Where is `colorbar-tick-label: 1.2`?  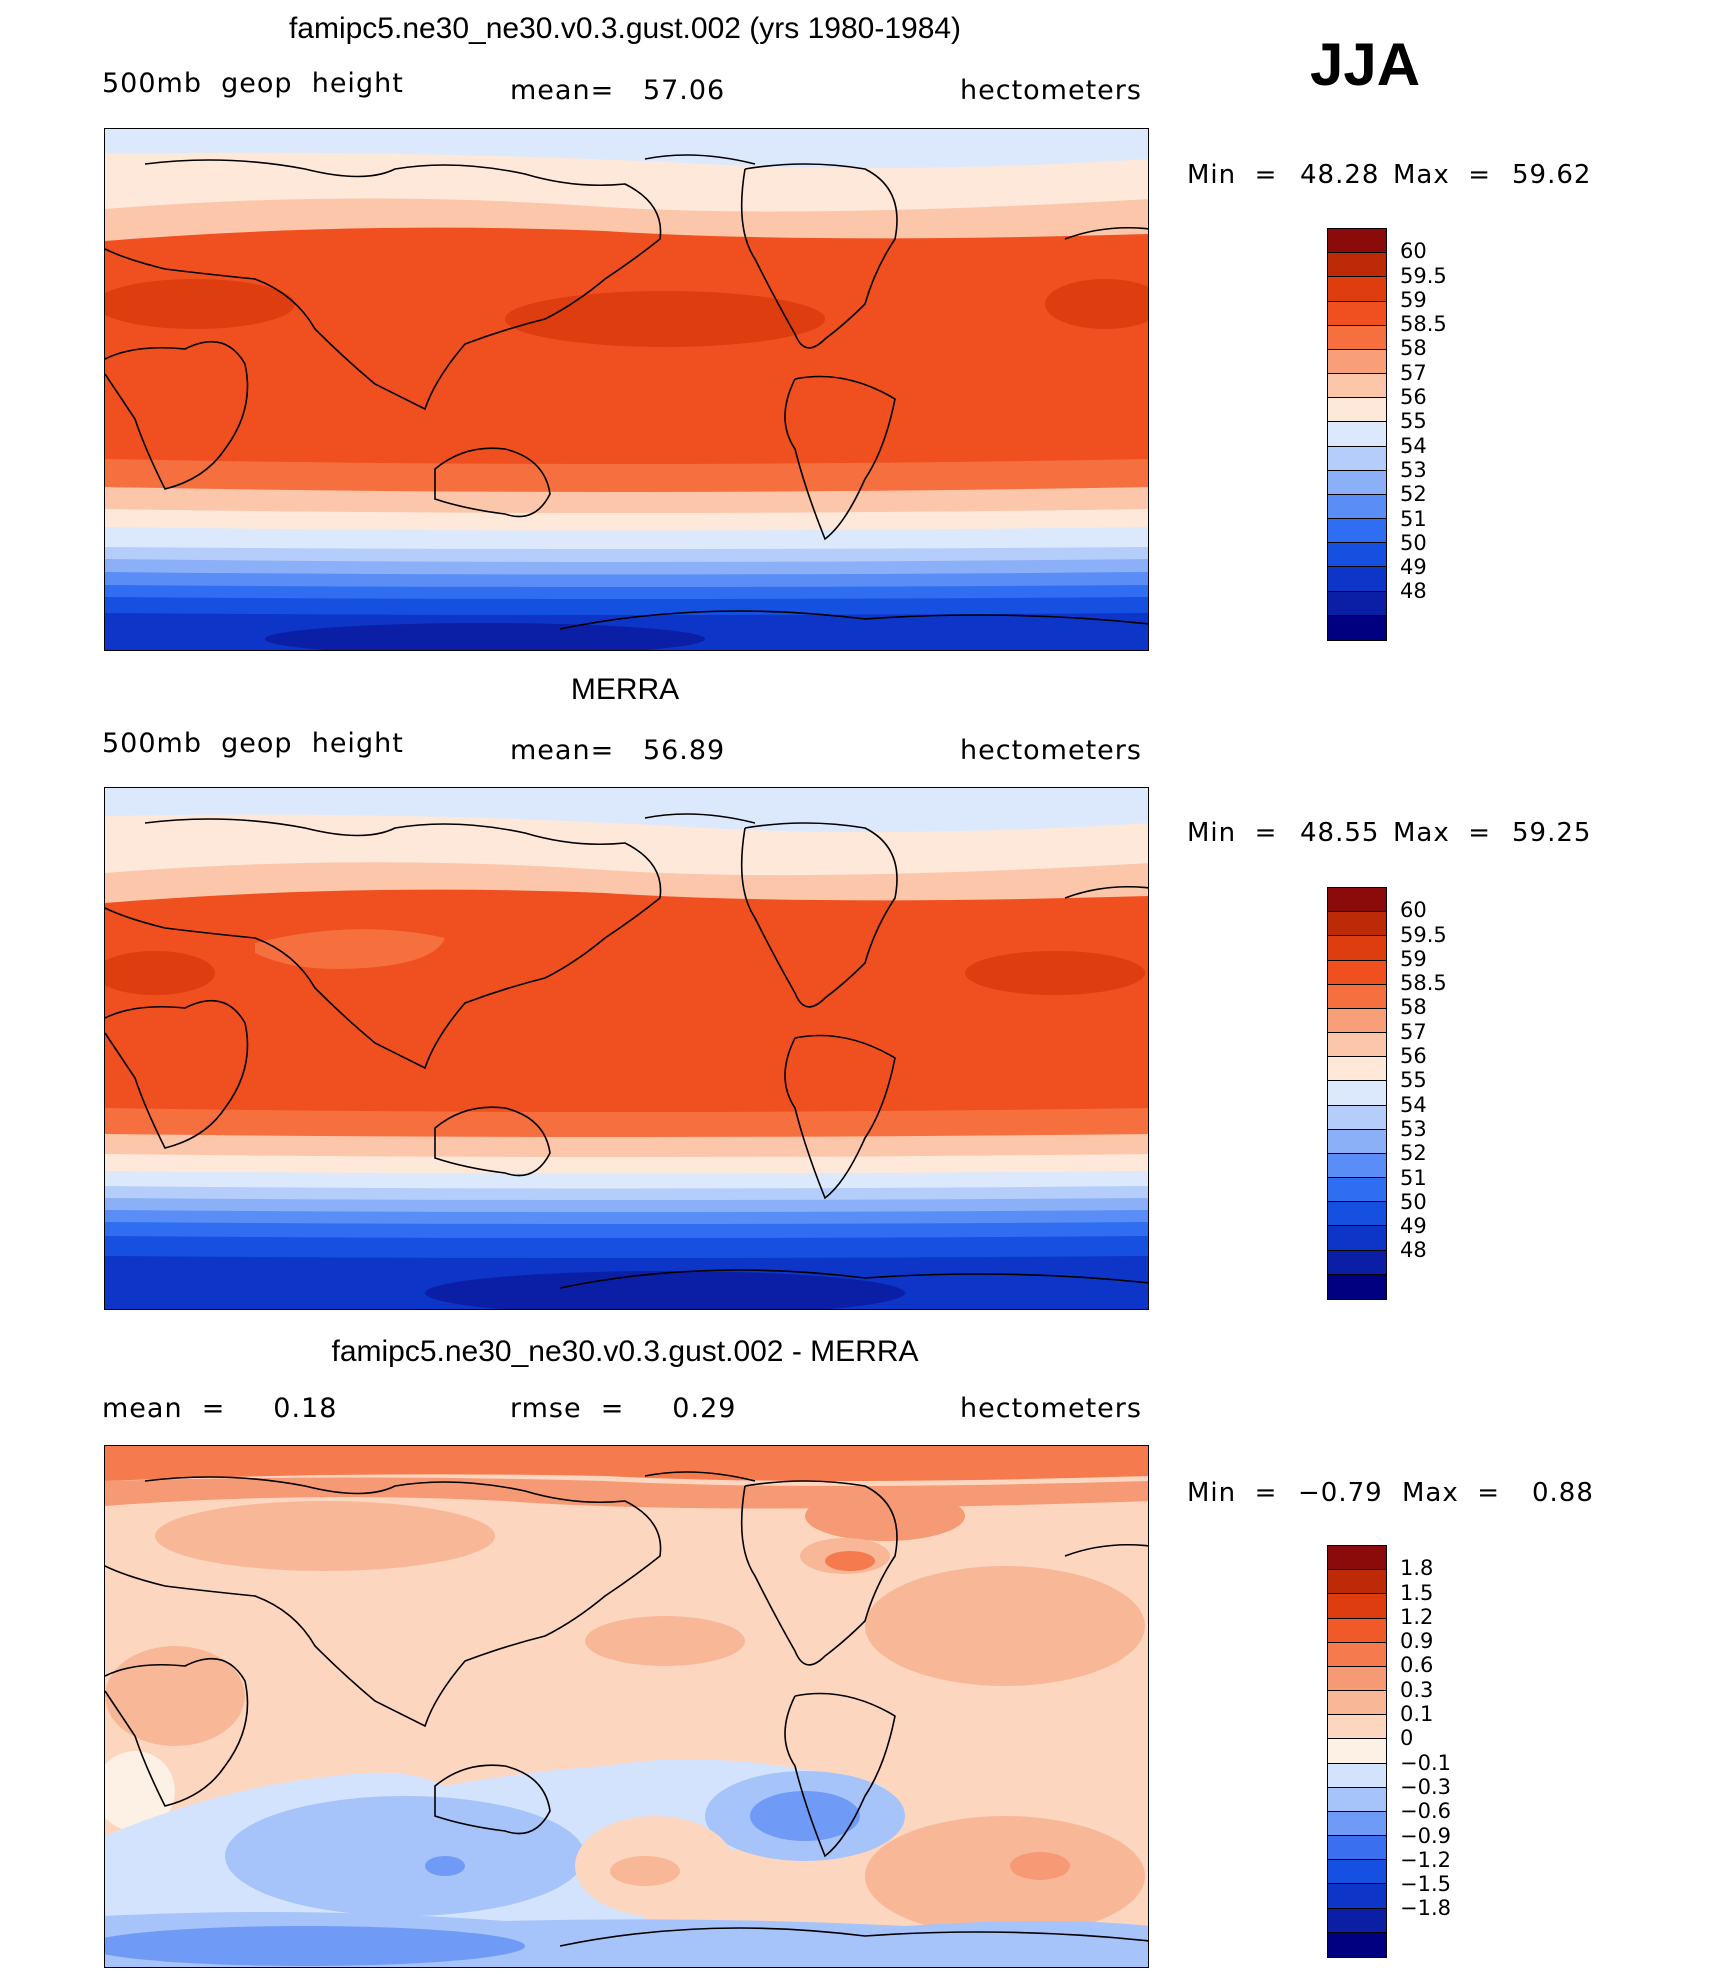 colorbar-tick-label: 1.2 is located at coordinates (1417, 1616).